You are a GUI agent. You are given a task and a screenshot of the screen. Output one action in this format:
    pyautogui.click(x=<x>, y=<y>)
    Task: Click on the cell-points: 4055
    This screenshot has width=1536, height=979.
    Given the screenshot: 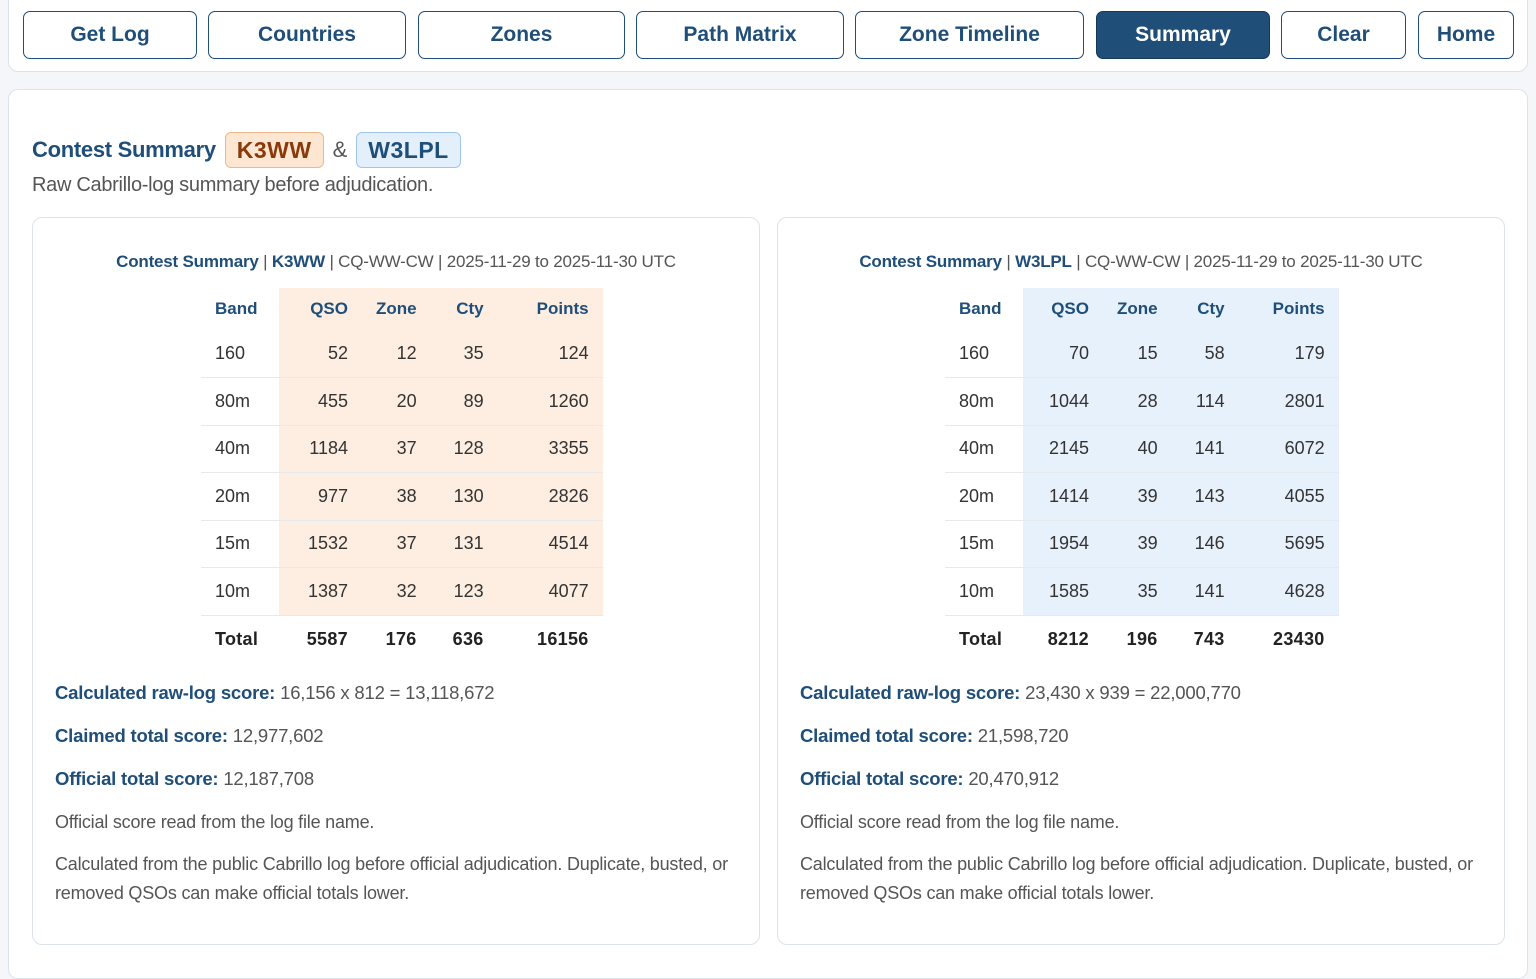 What is the action you would take?
    pyautogui.click(x=1288, y=496)
    